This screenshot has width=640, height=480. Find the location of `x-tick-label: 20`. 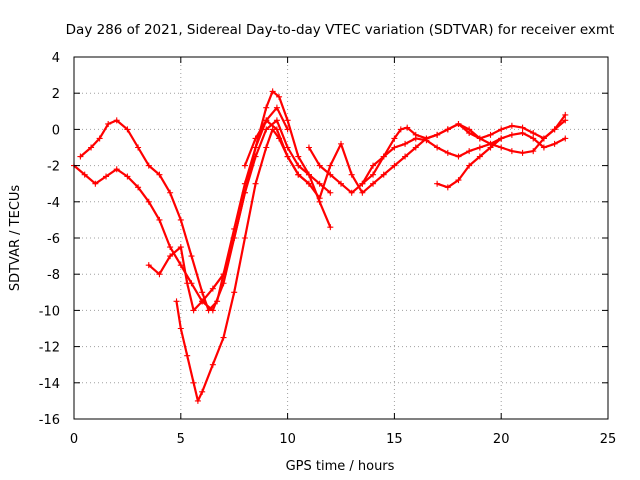

x-tick-label: 20 is located at coordinates (501, 439).